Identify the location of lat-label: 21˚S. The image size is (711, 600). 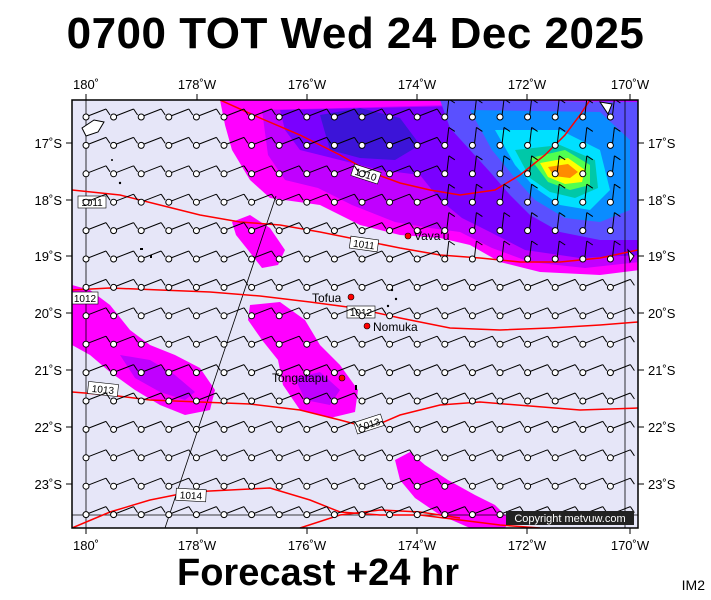
(49, 370).